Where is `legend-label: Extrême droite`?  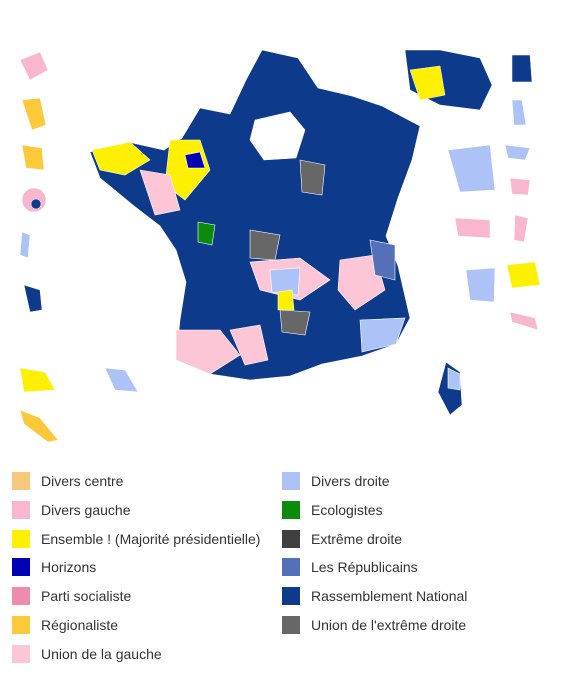 legend-label: Extrême droite is located at coordinates (357, 538).